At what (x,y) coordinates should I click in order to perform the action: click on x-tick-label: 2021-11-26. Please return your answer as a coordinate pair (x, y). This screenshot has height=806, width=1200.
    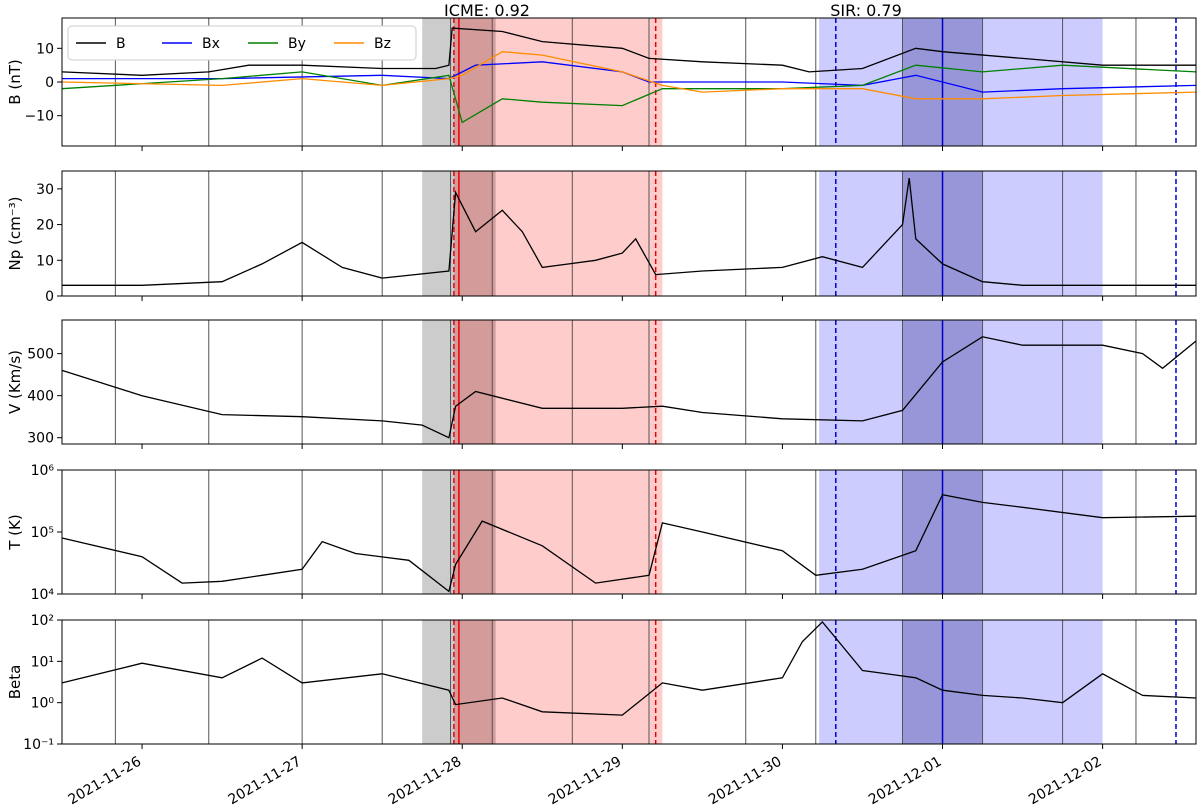
    Looking at the image, I should click on (105, 780).